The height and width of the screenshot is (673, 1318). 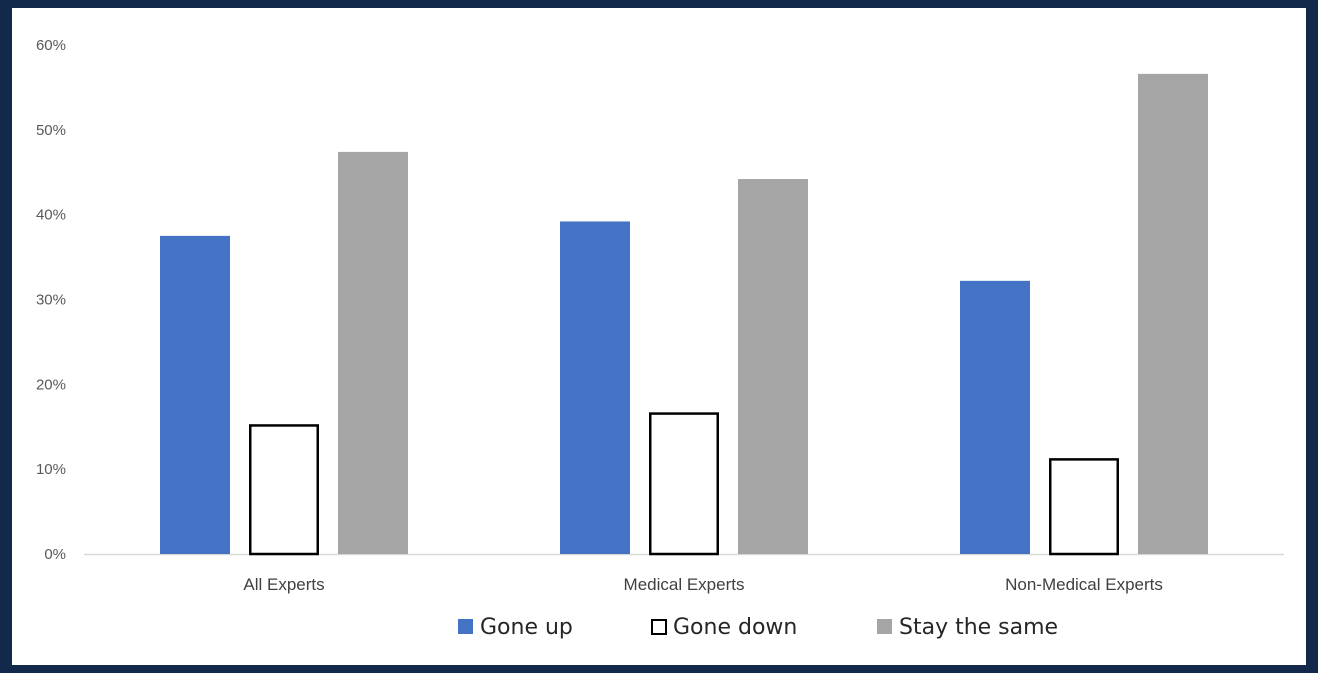 I want to click on y-tick-label: 40%, so click(x=51, y=215).